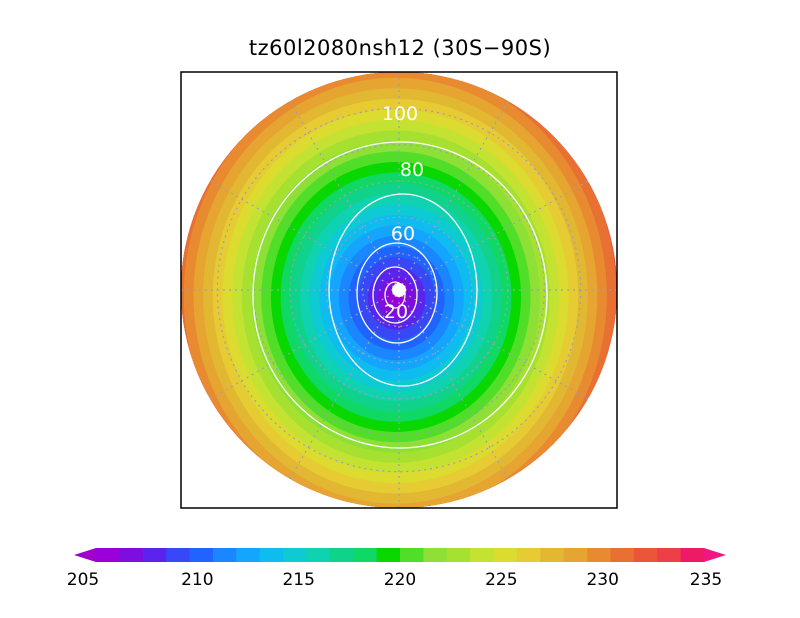 The image size is (800, 618). Describe the element at coordinates (298, 580) in the screenshot. I see `colorbar-tick-label: 215` at that location.